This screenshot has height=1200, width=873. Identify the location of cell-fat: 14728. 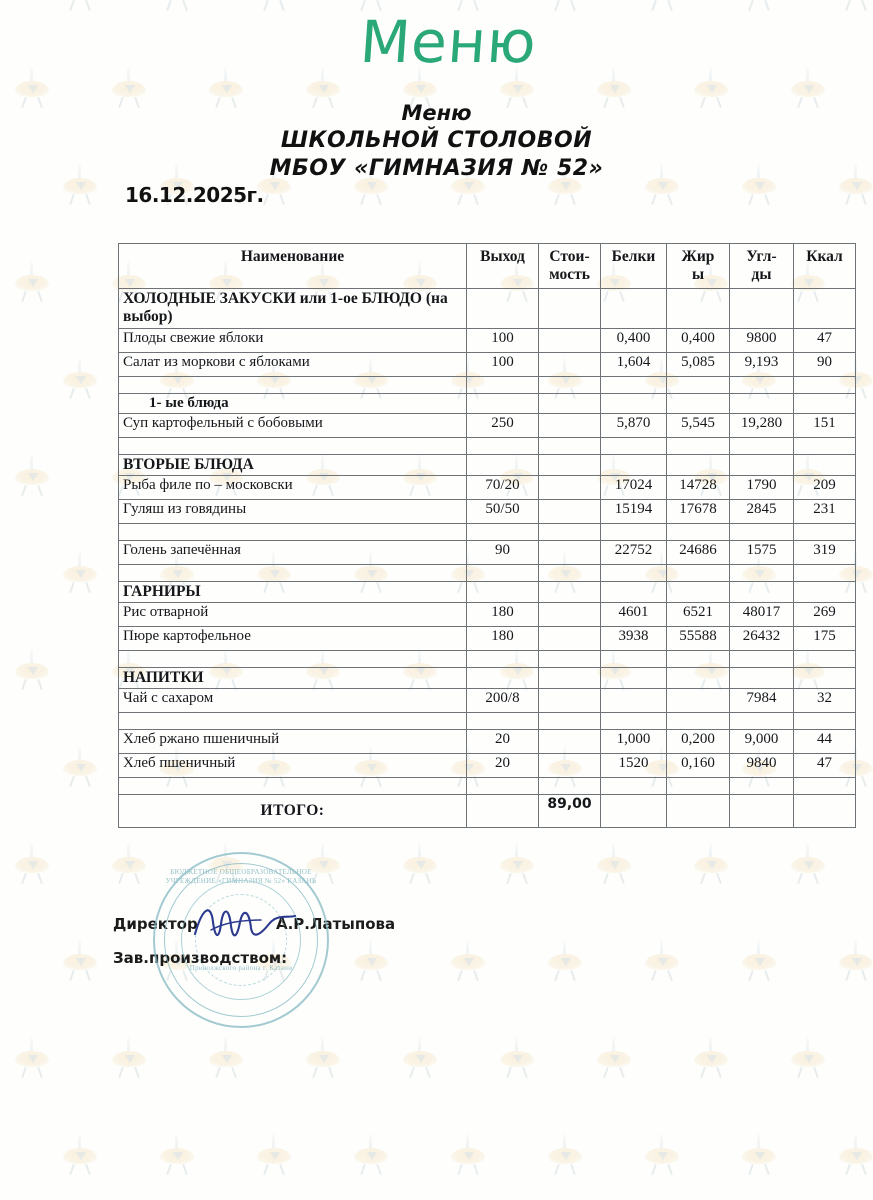
(698, 487).